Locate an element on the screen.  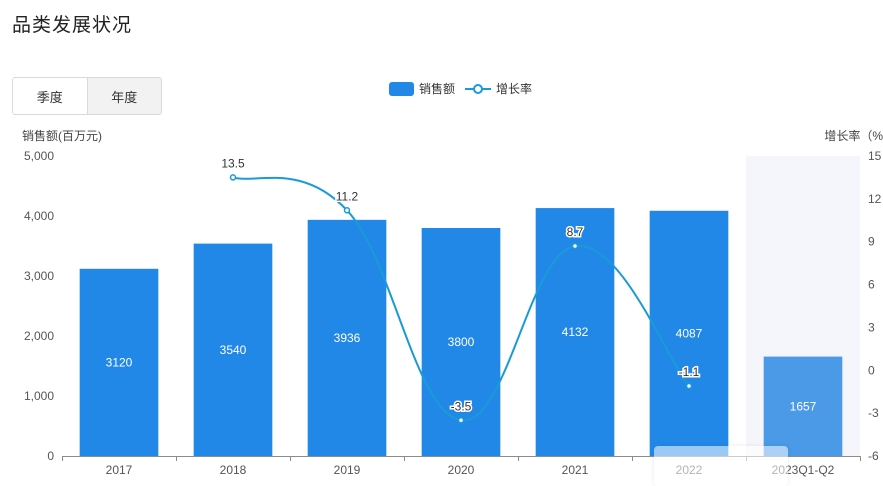
x-tick-label: 2017 is located at coordinates (119, 470).